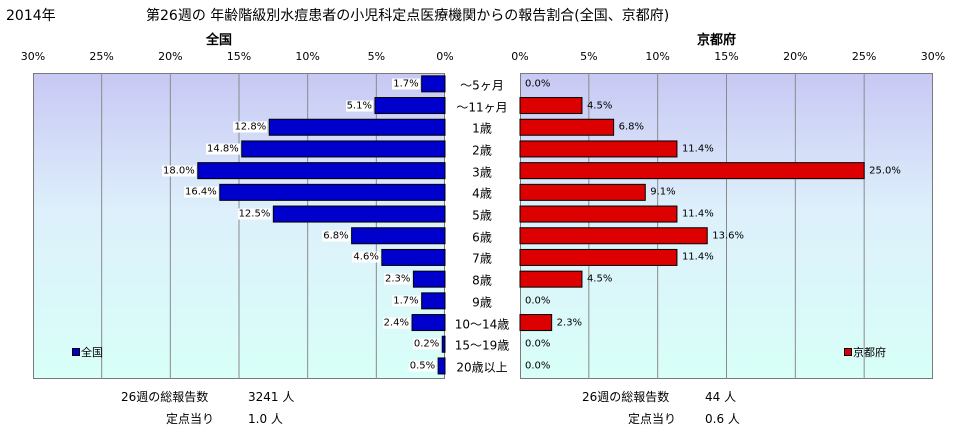  I want to click on age-category-label: 7歳, so click(482, 258).